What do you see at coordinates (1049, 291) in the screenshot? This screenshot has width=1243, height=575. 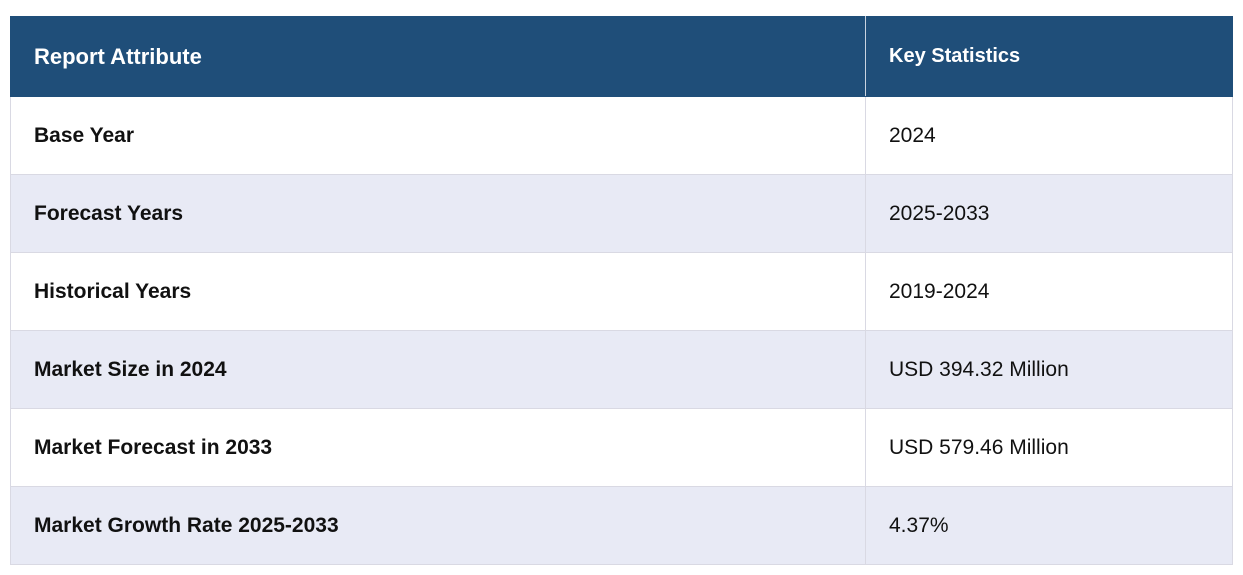 I see `row-value: 2019-2024` at bounding box center [1049, 291].